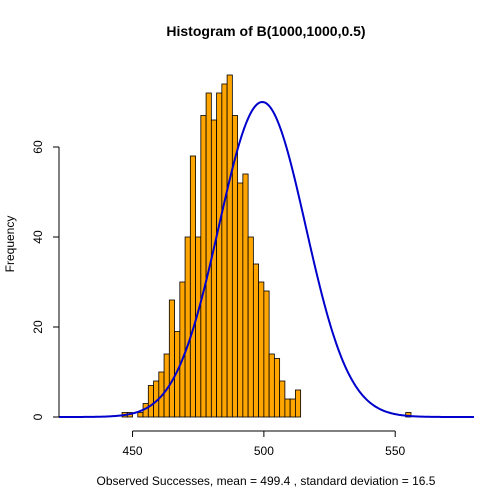 The width and height of the screenshot is (504, 504). I want to click on x-tick-label: 550, so click(395, 451).